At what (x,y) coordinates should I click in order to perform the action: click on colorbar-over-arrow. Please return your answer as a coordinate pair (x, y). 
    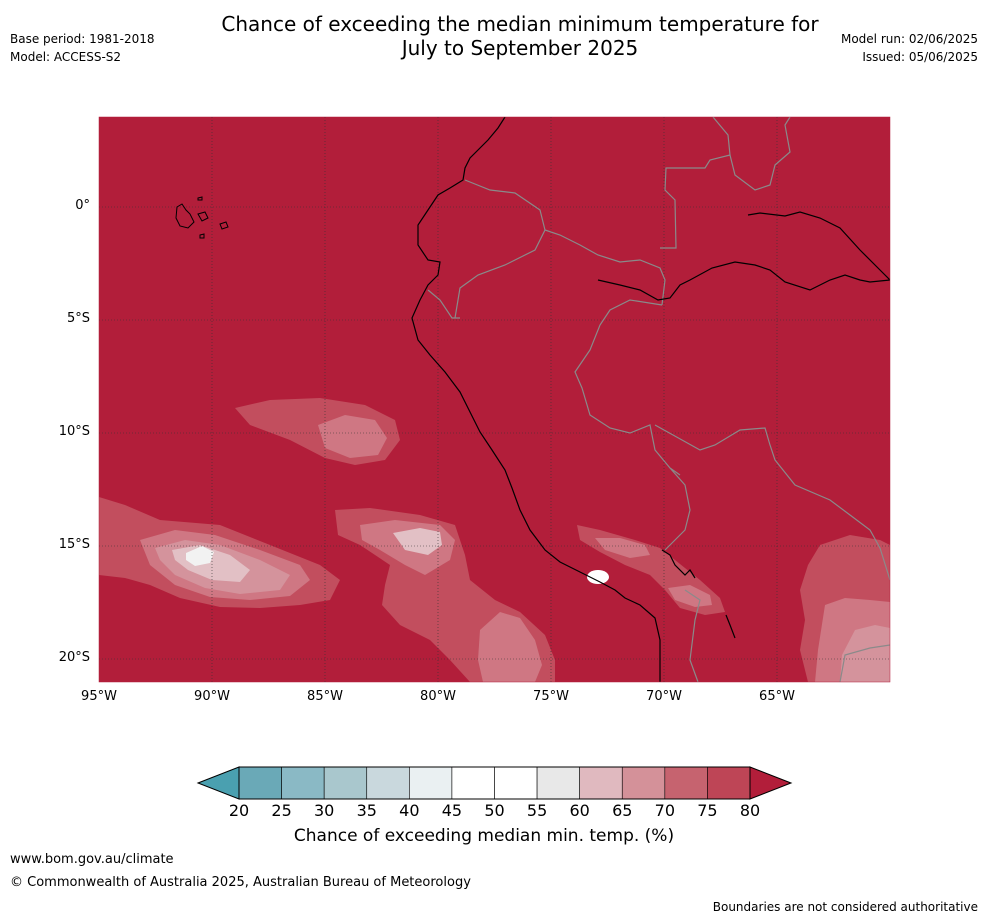
    Looking at the image, I should click on (770, 783).